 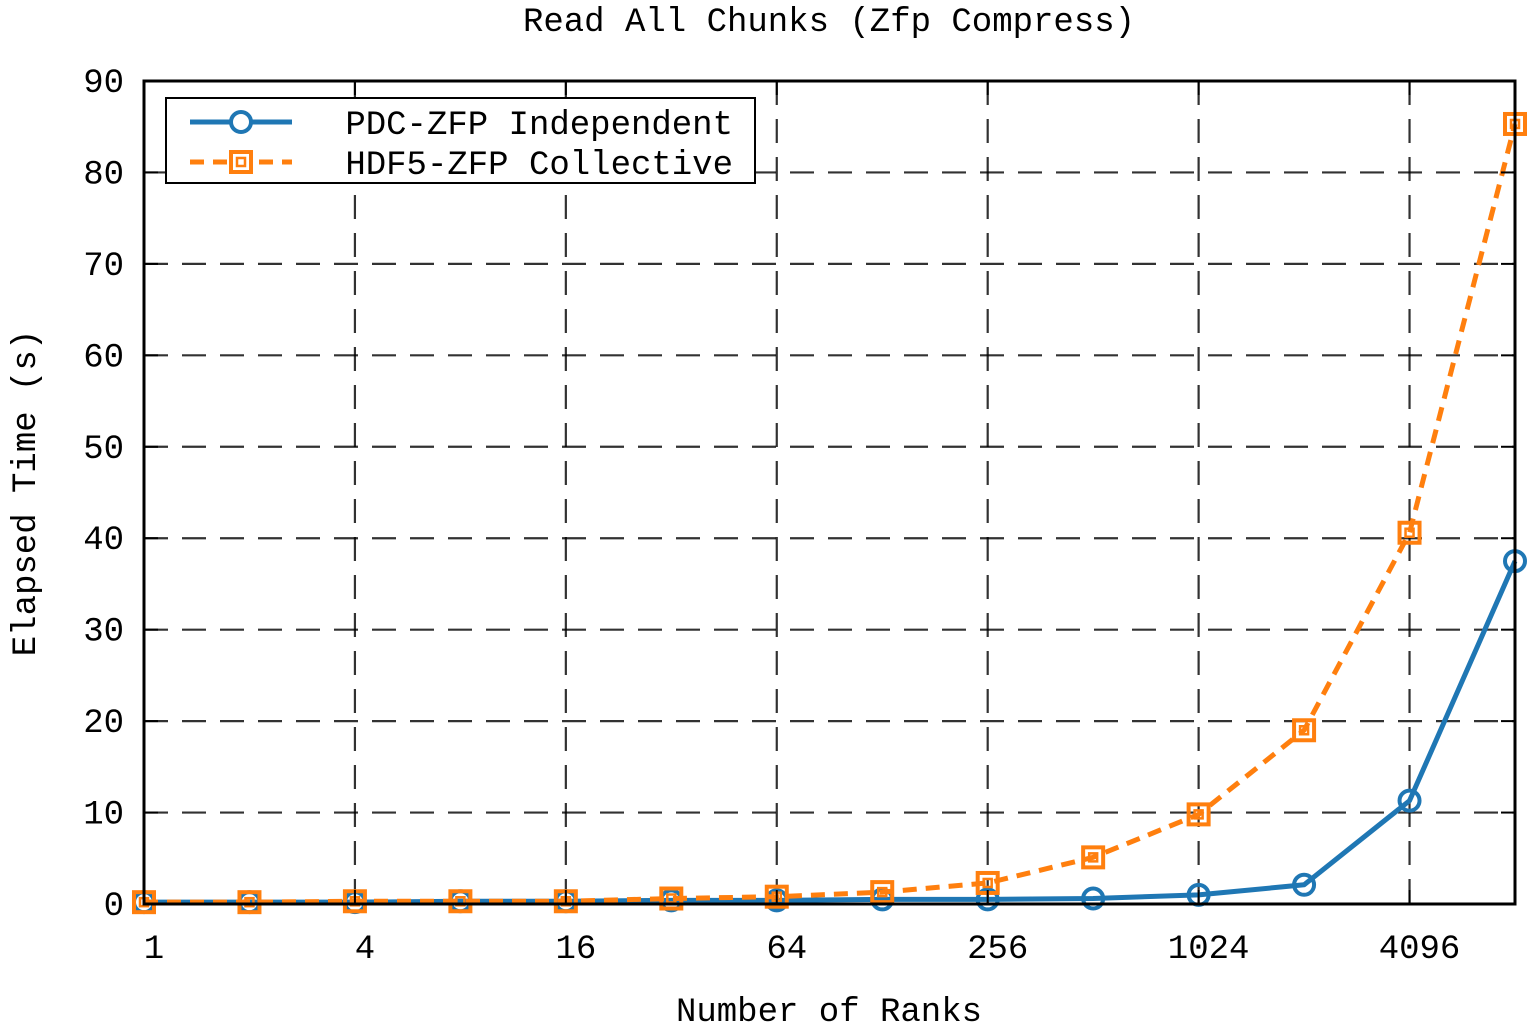 What do you see at coordinates (539, 126) in the screenshot?
I see `legend-label: PDC-ZFP Independent` at bounding box center [539, 126].